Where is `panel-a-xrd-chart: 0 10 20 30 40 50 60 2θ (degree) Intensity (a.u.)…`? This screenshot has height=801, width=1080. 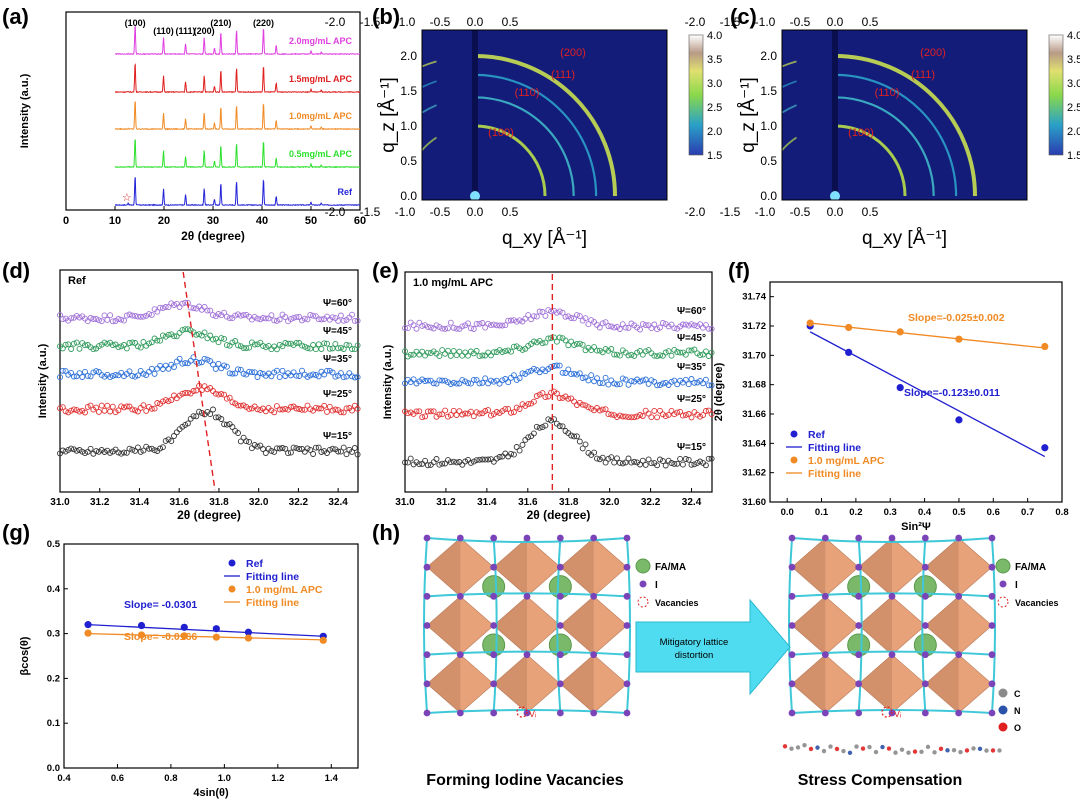
panel-a-xrd-chart: 0 10 20 30 40 50 60 2θ (degree) Intensity (a.u.)… is located at coordinates (192, 127).